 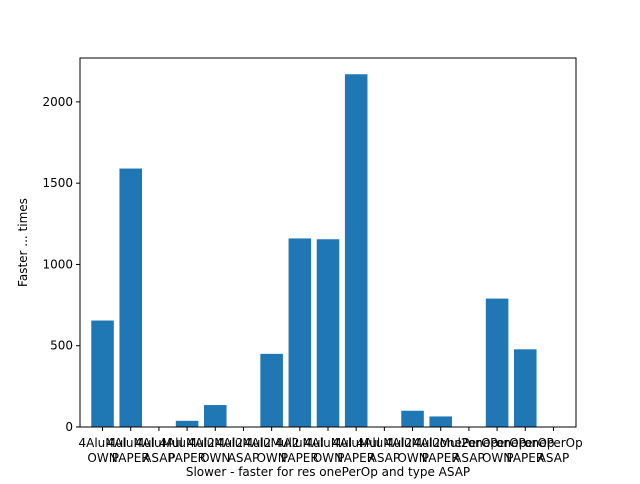 I want to click on x-tick-label-15: onePerOp PAPER, so click(x=525, y=450).